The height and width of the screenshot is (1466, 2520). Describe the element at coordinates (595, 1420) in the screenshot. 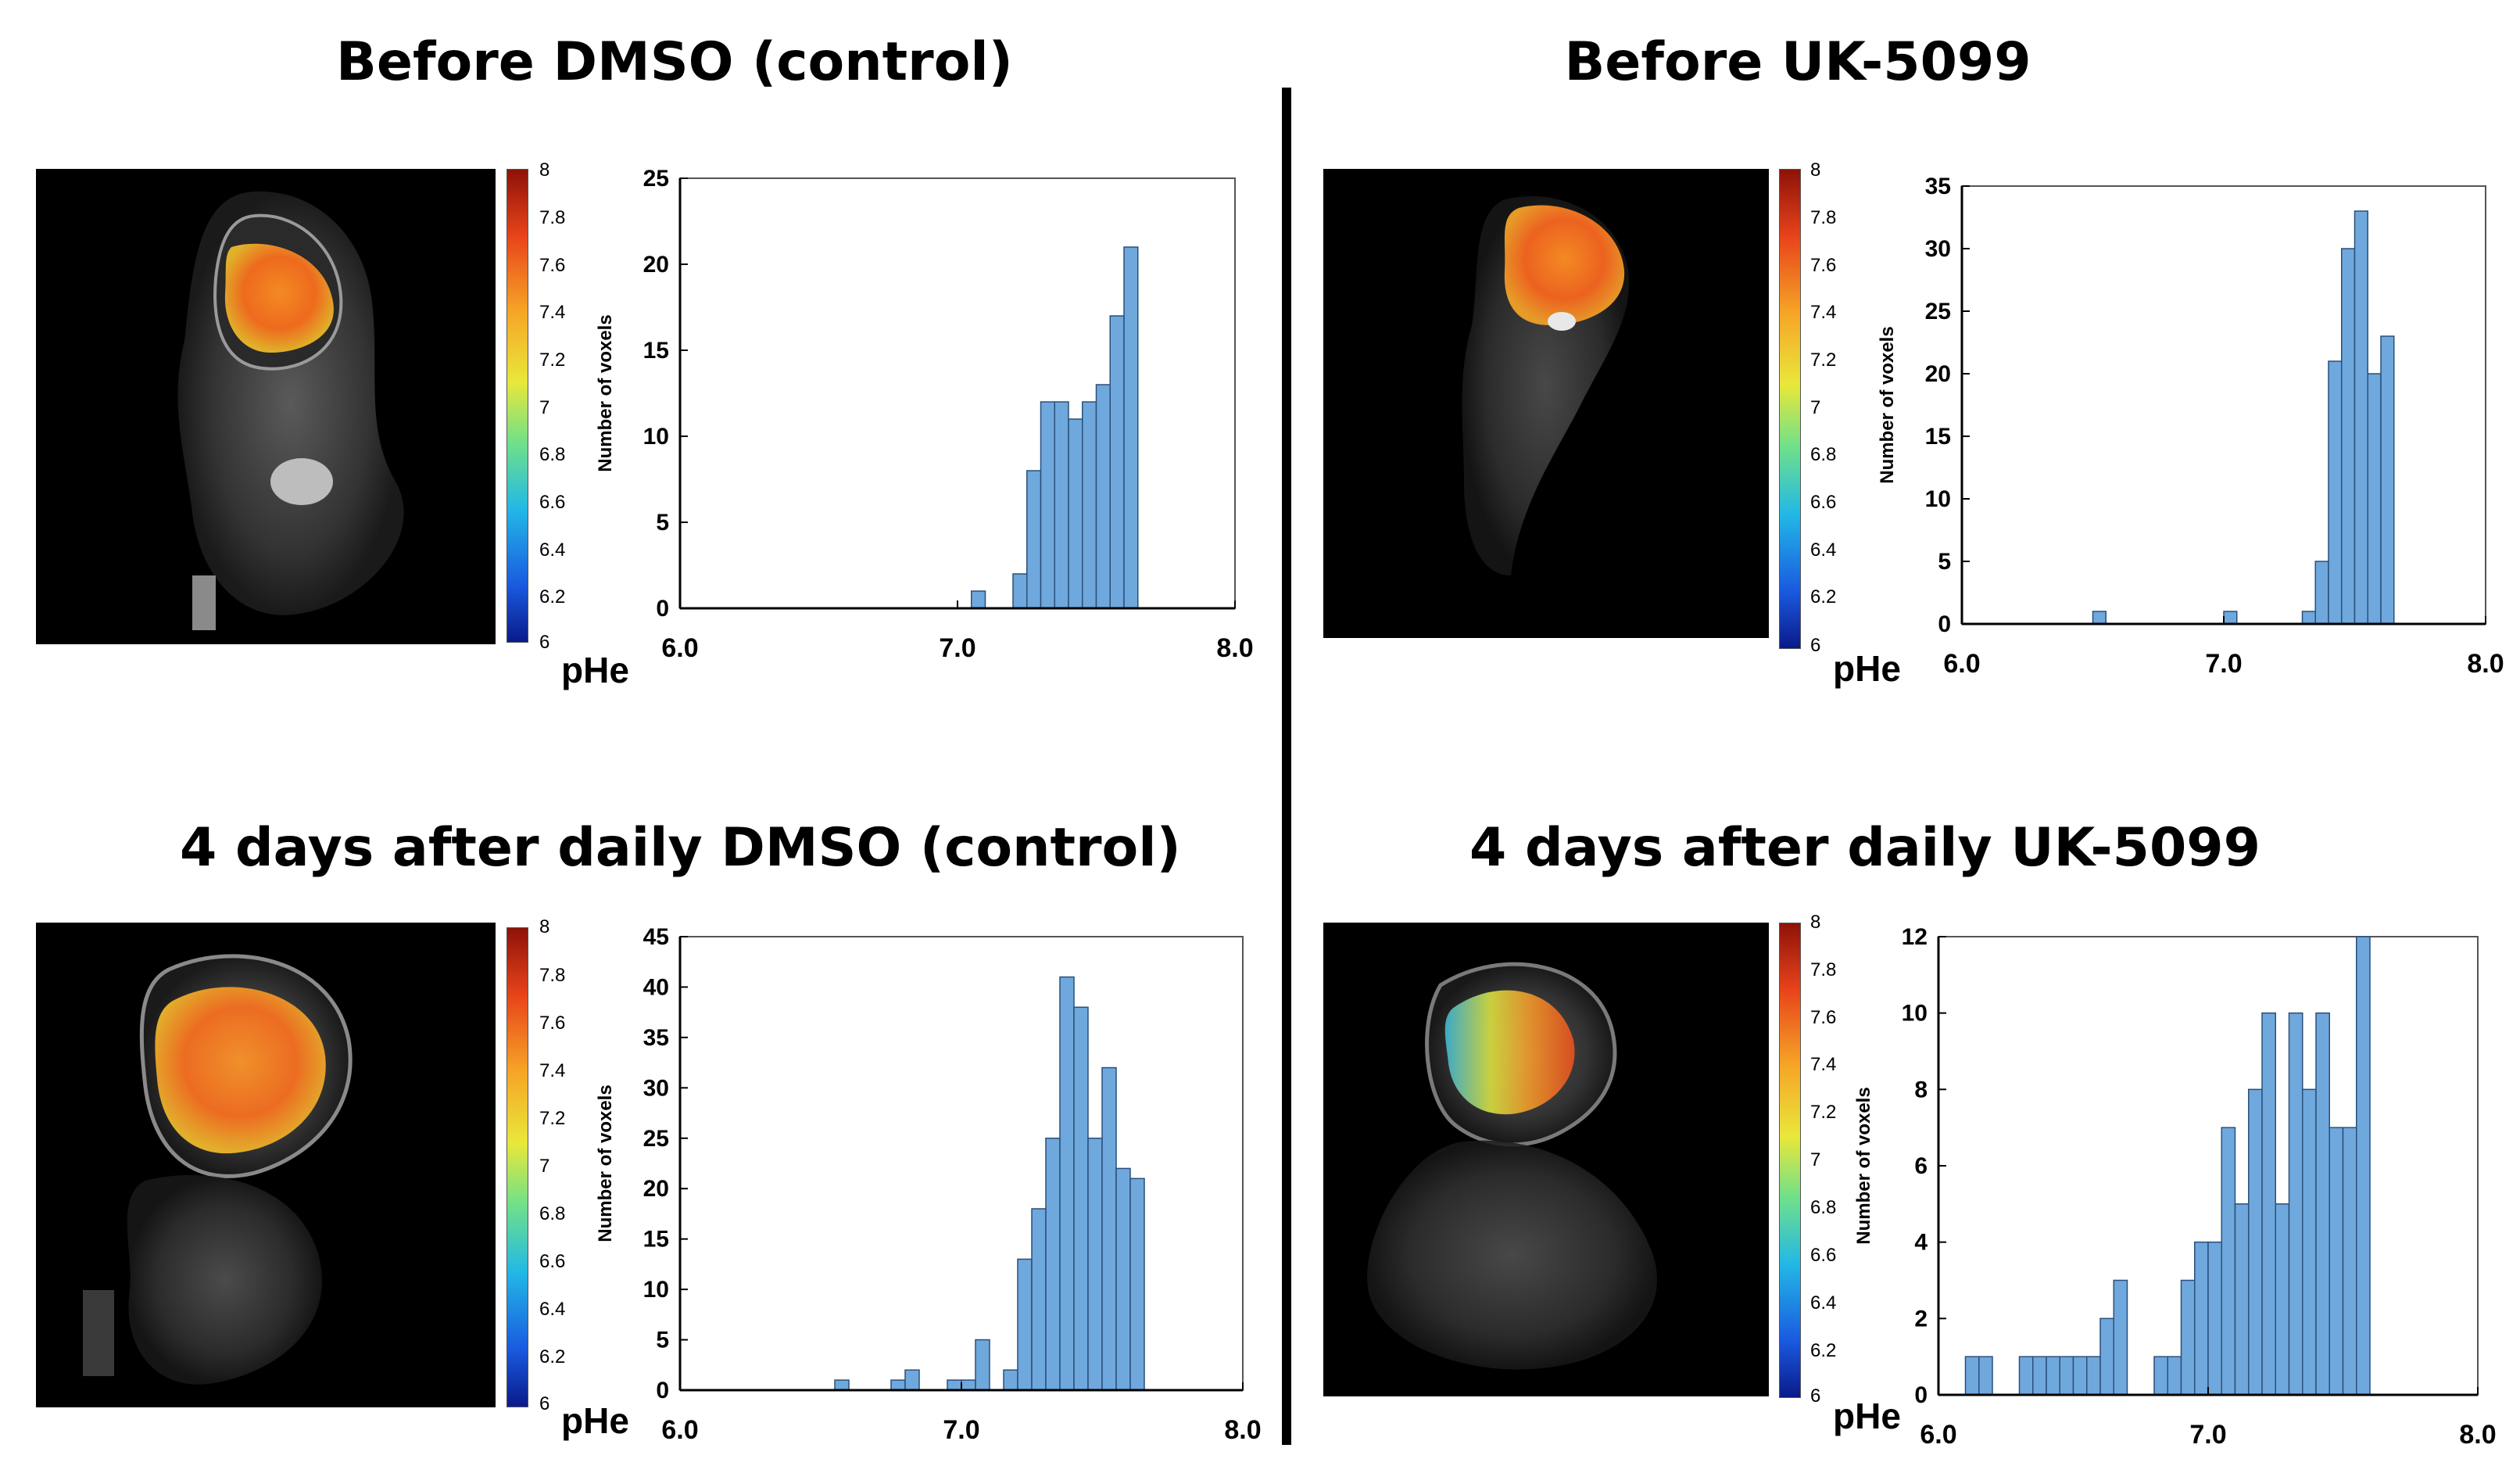

I see `colorbar-label-after-dmso: pHe` at that location.